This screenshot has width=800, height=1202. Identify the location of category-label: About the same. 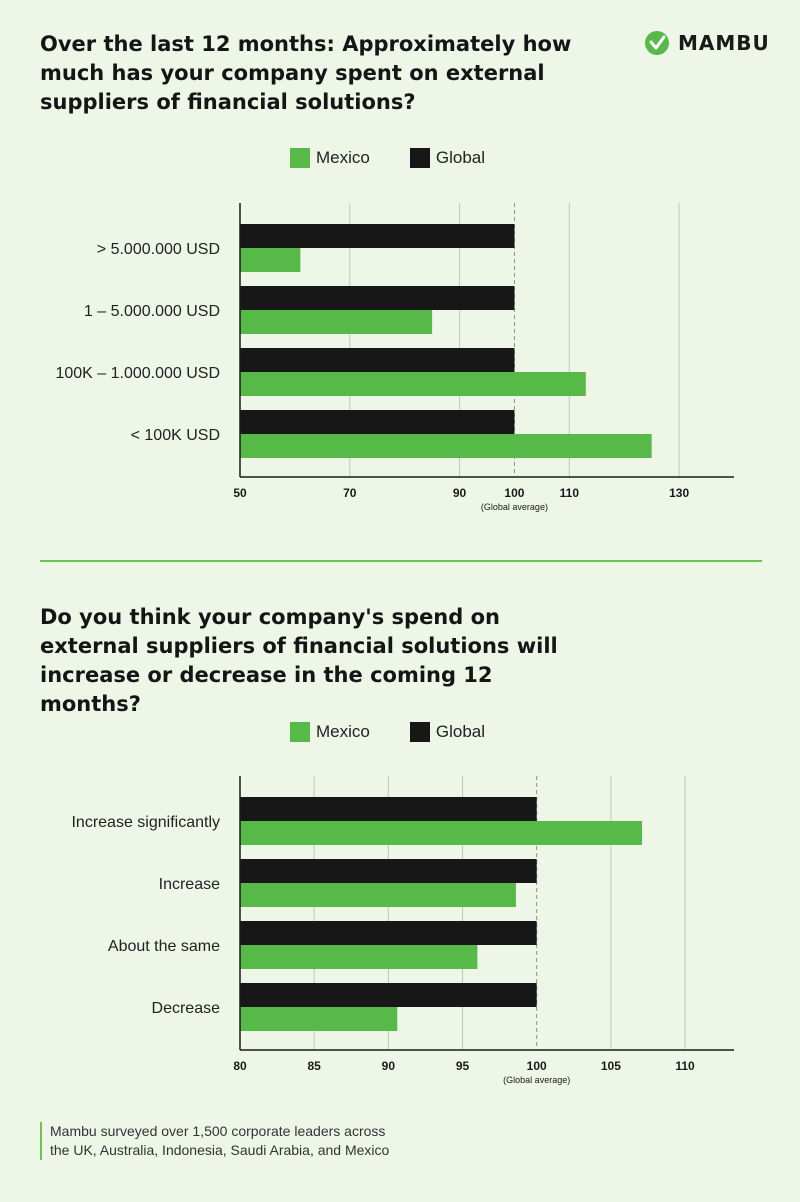
(164, 946).